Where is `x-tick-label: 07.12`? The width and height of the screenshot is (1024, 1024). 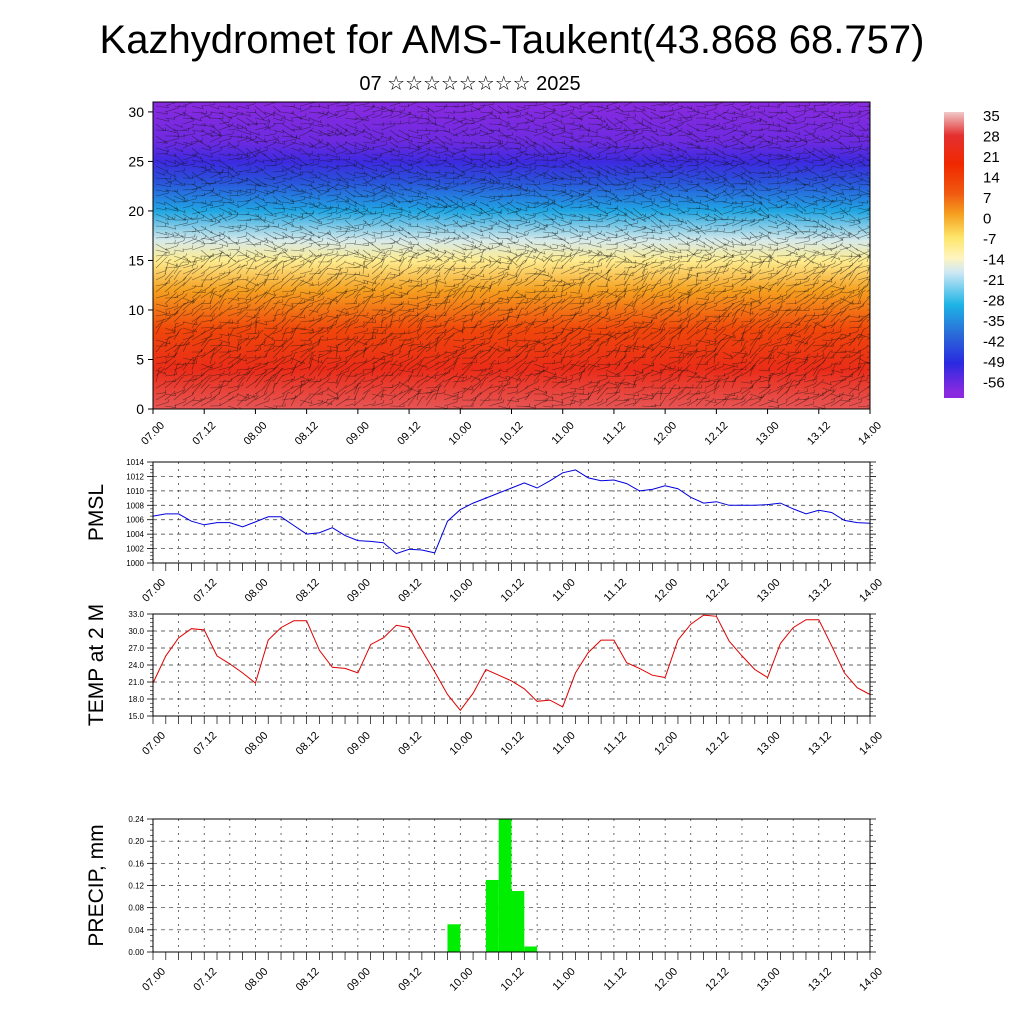
x-tick-label: 07.12 is located at coordinates (205, 980).